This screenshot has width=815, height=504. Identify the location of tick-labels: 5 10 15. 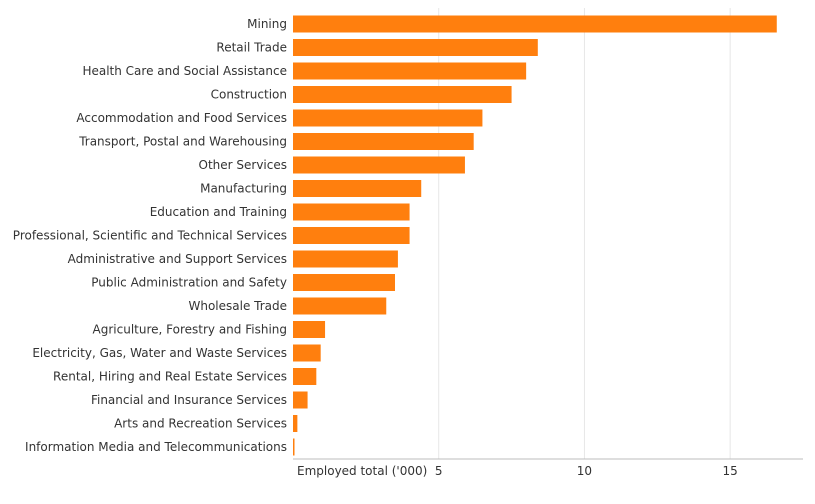
(586, 471).